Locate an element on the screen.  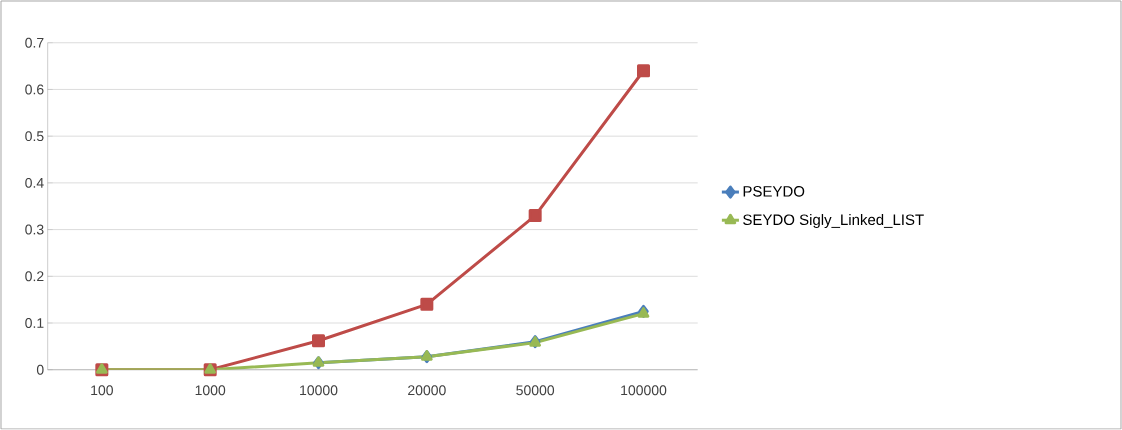
legend-label: SEYDO Sigly_Linked_LIST is located at coordinates (833, 221).